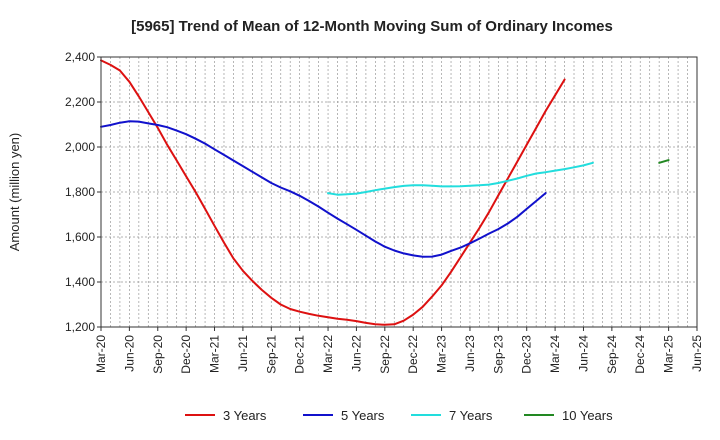 The image size is (720, 440). Describe the element at coordinates (80, 147) in the screenshot. I see `y-tick-label: 2,000` at that location.